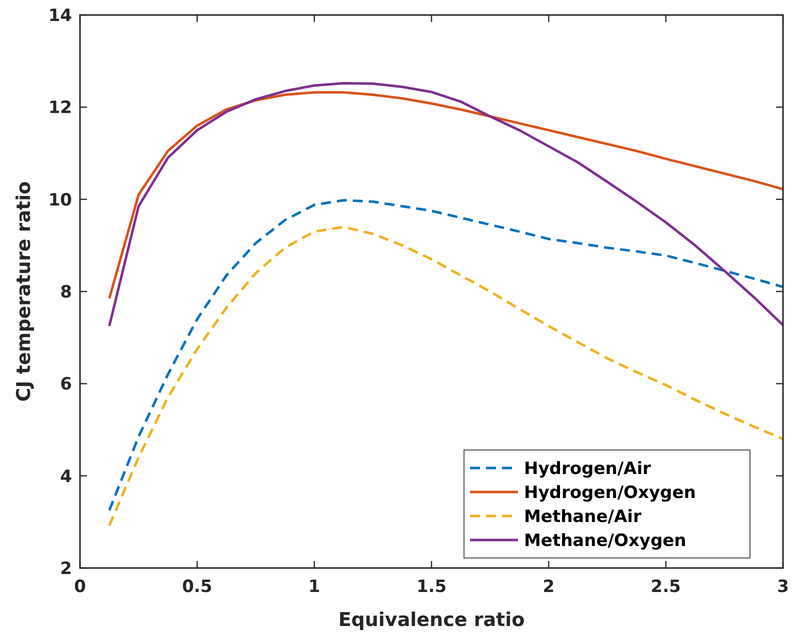 Image resolution: width=795 pixels, height=636 pixels. I want to click on x-tick-label: 0.5, so click(197, 587).